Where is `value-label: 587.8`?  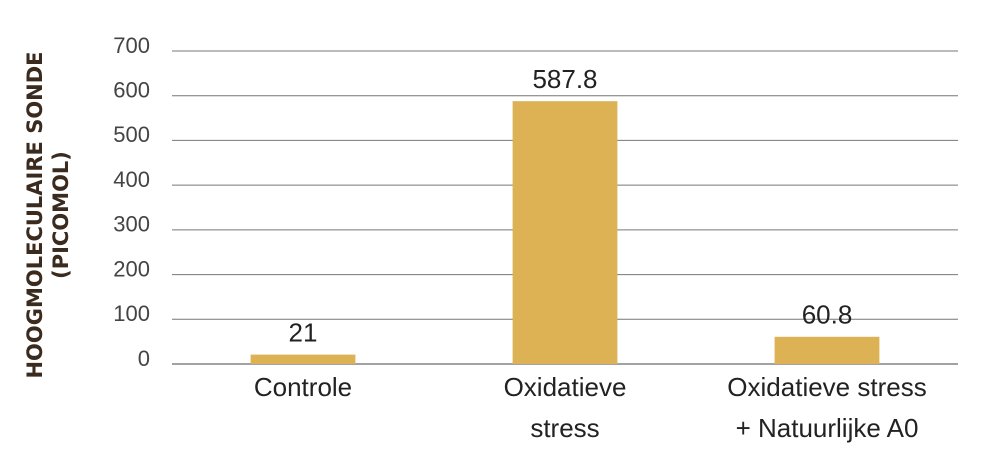
value-label: 587.8 is located at coordinates (564, 79).